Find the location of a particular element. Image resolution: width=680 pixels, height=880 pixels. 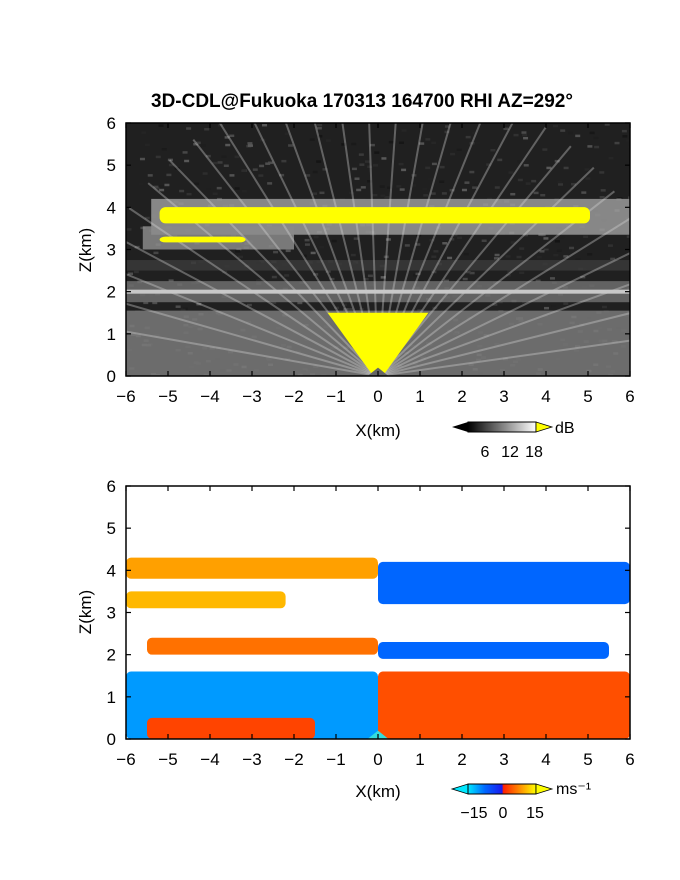

intensity-xtick-label: 2 is located at coordinates (461, 396).